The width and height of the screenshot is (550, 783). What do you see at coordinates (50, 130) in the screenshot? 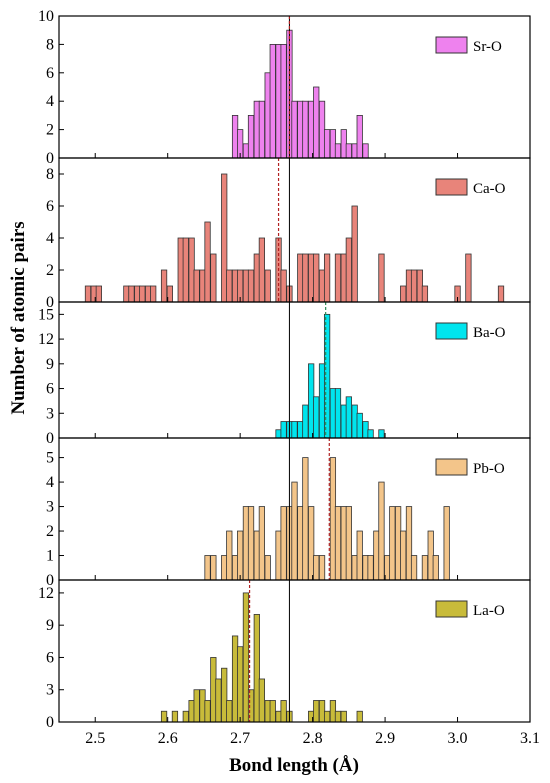
I see `y-tick-label: 2` at bounding box center [50, 130].